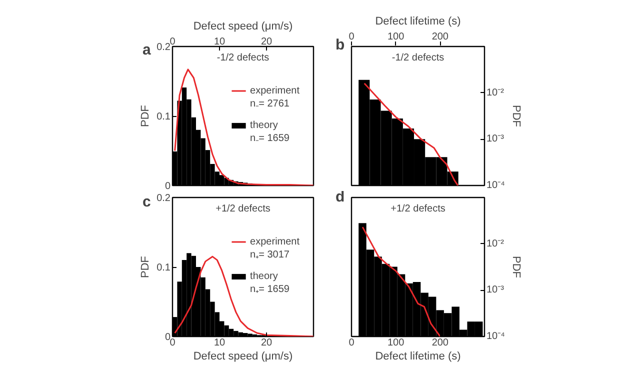  What do you see at coordinates (146, 202) in the screenshot?
I see `text: c` at bounding box center [146, 202].